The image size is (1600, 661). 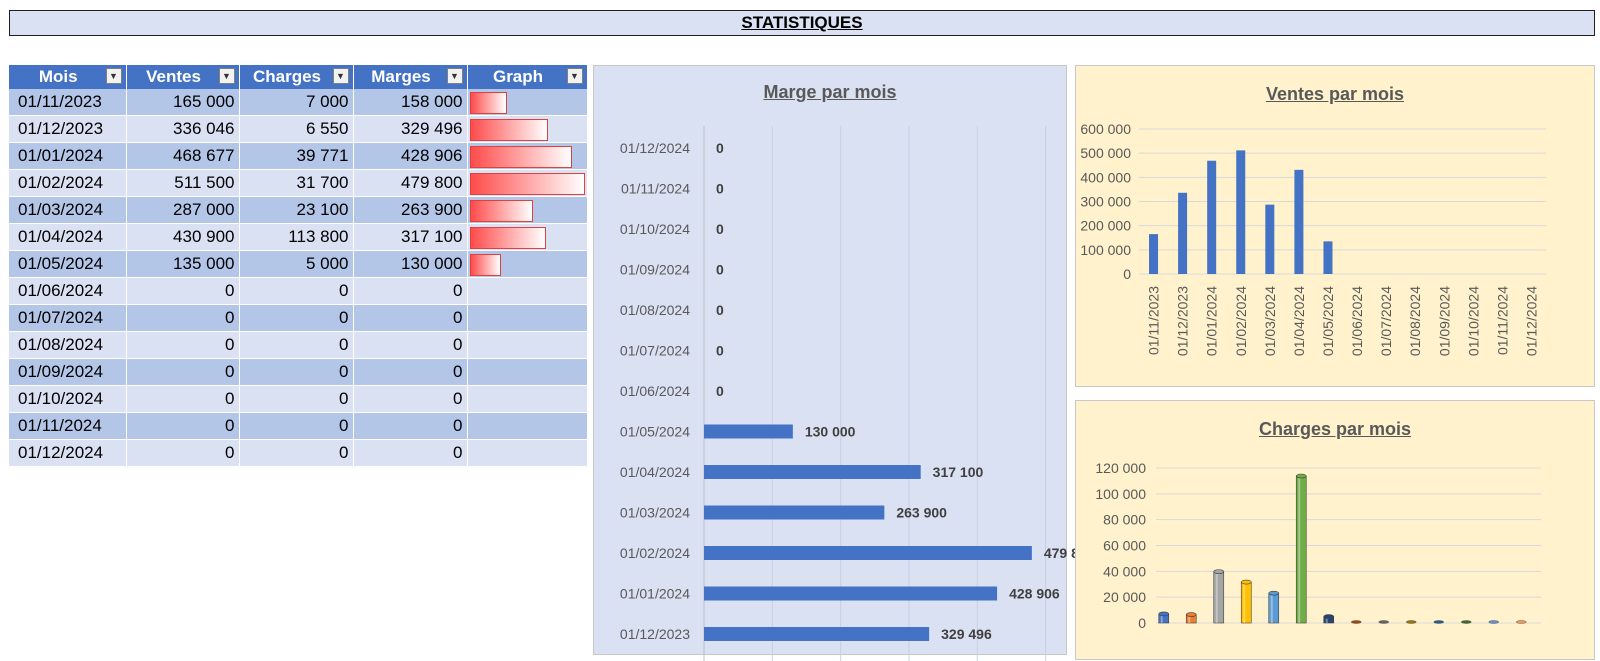 What do you see at coordinates (68, 264) in the screenshot?
I see `cell-mois: 01/05/2024` at bounding box center [68, 264].